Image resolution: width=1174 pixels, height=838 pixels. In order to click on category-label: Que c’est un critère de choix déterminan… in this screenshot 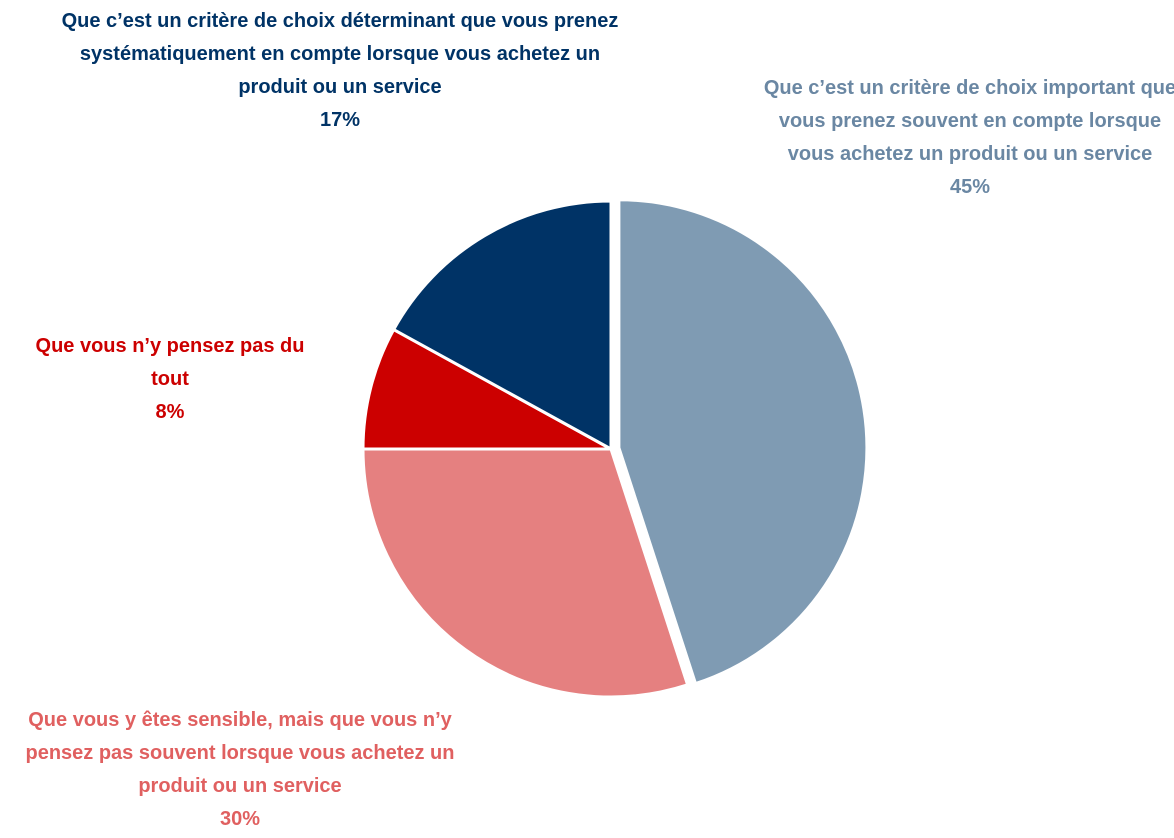, I will do `click(340, 54)`.